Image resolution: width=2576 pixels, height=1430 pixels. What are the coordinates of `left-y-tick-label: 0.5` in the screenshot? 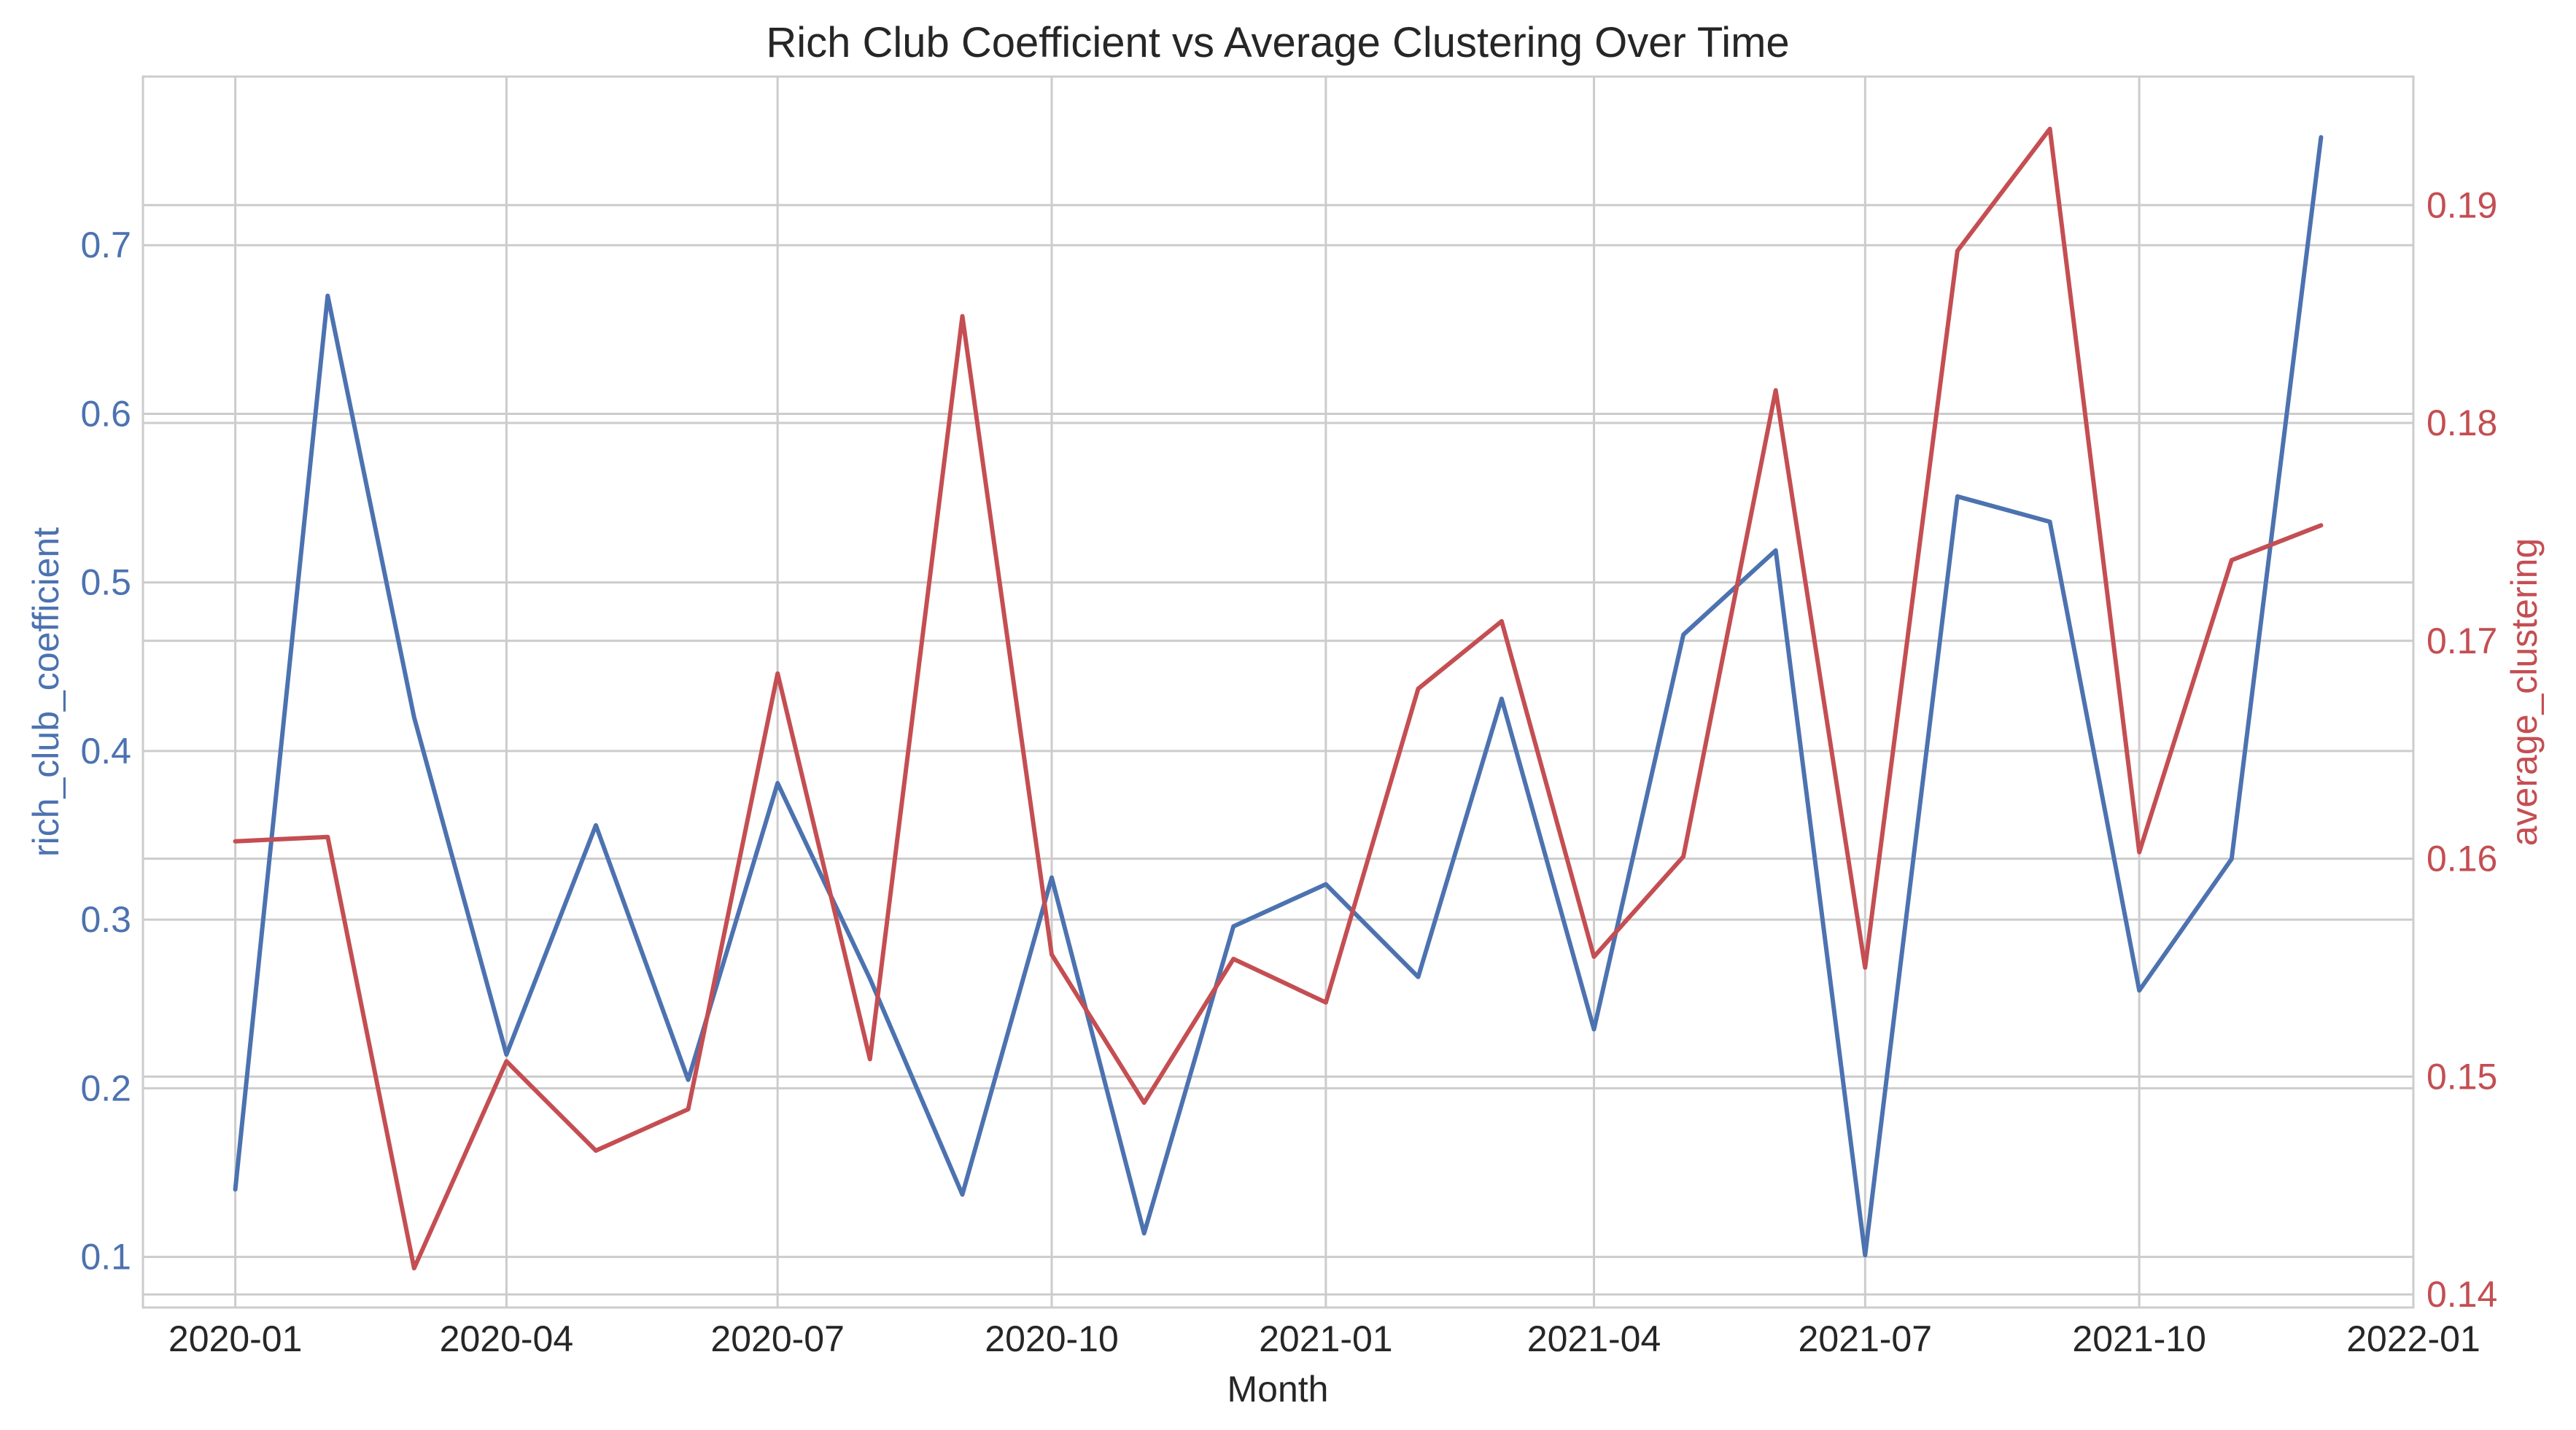 It's located at (106, 583).